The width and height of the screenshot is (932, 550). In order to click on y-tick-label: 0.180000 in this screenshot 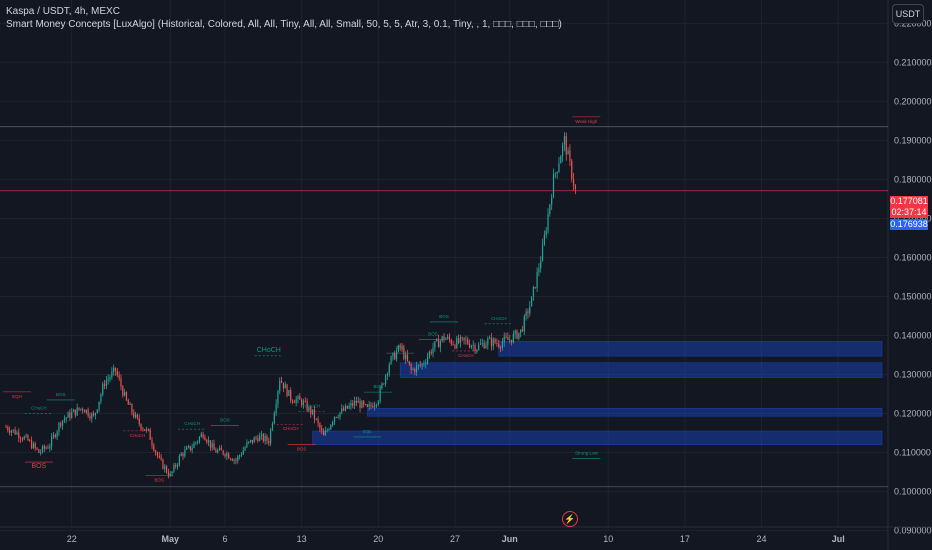, I will do `click(913, 179)`.